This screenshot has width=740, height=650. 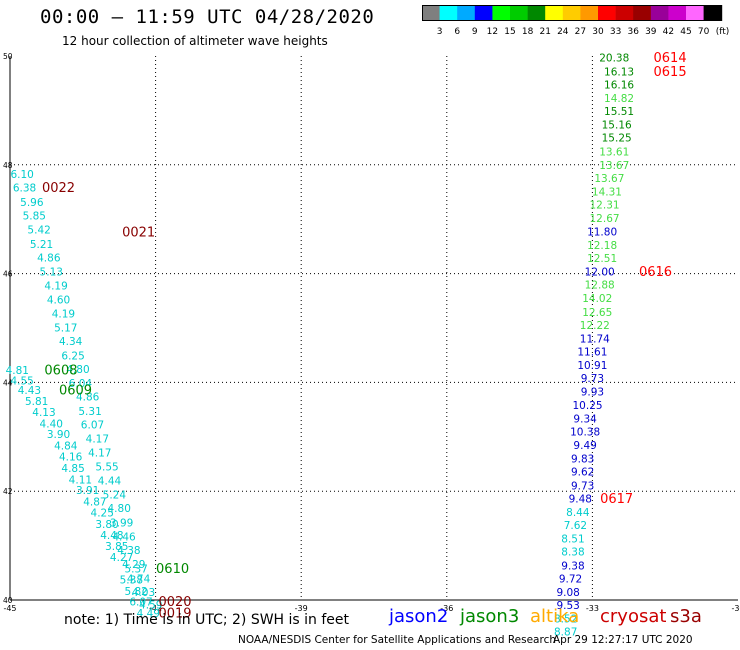 I want to click on wave-height-label: 4.25, so click(x=102, y=514).